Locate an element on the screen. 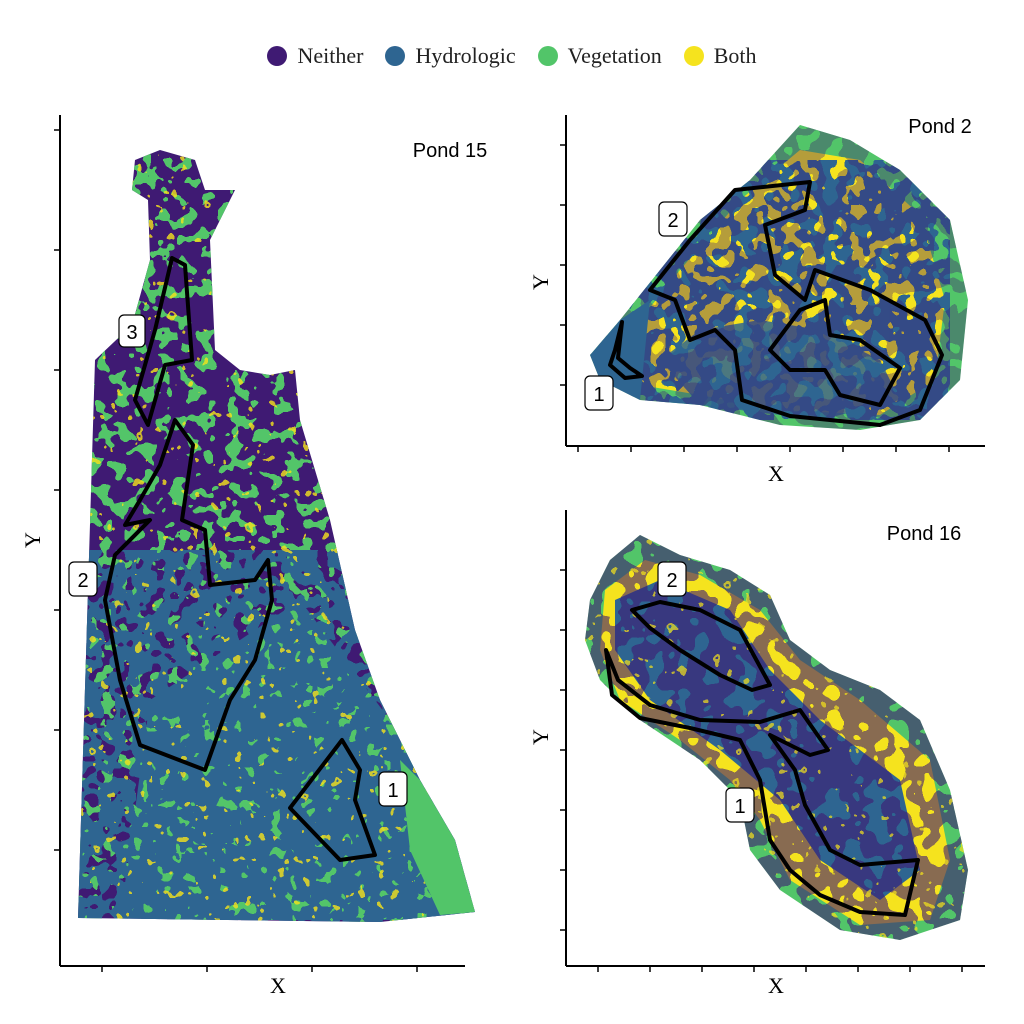 The image size is (1024, 1024). pond2-zone-label-1: 1 is located at coordinates (599, 393).